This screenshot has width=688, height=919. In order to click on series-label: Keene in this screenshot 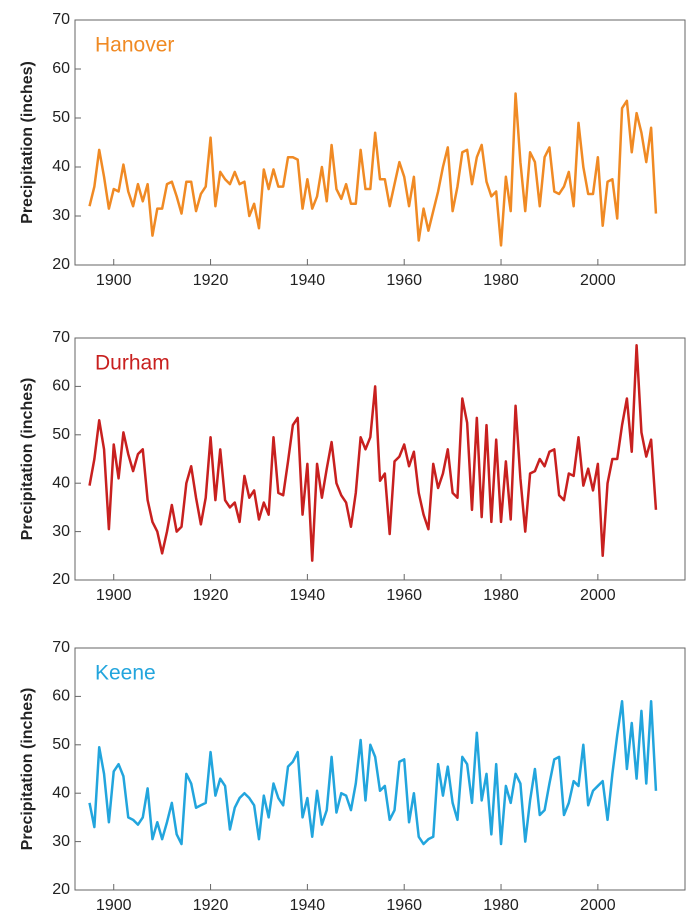, I will do `click(125, 673)`.